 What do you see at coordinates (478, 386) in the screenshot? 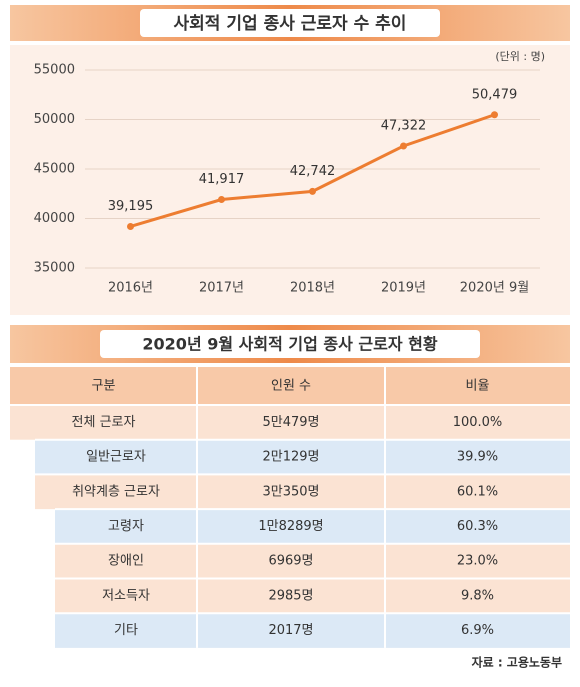
I see `header-cell: 비율` at bounding box center [478, 386].